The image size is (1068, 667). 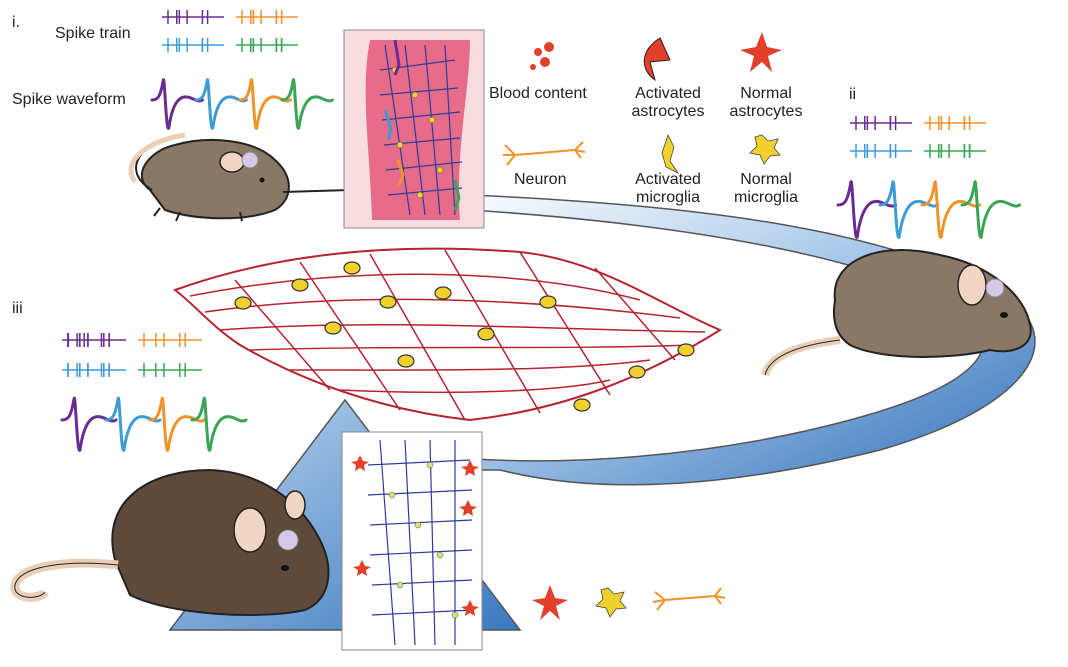 I want to click on spike-waveform-i-purple, so click(x=177, y=104).